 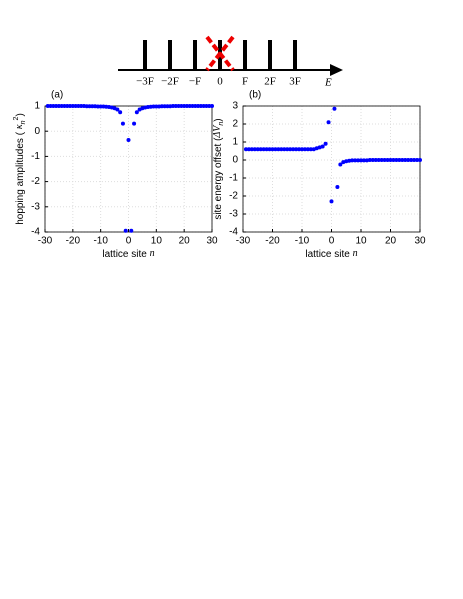 What do you see at coordinates (255, 95) in the screenshot?
I see `panel-label: (b)` at bounding box center [255, 95].